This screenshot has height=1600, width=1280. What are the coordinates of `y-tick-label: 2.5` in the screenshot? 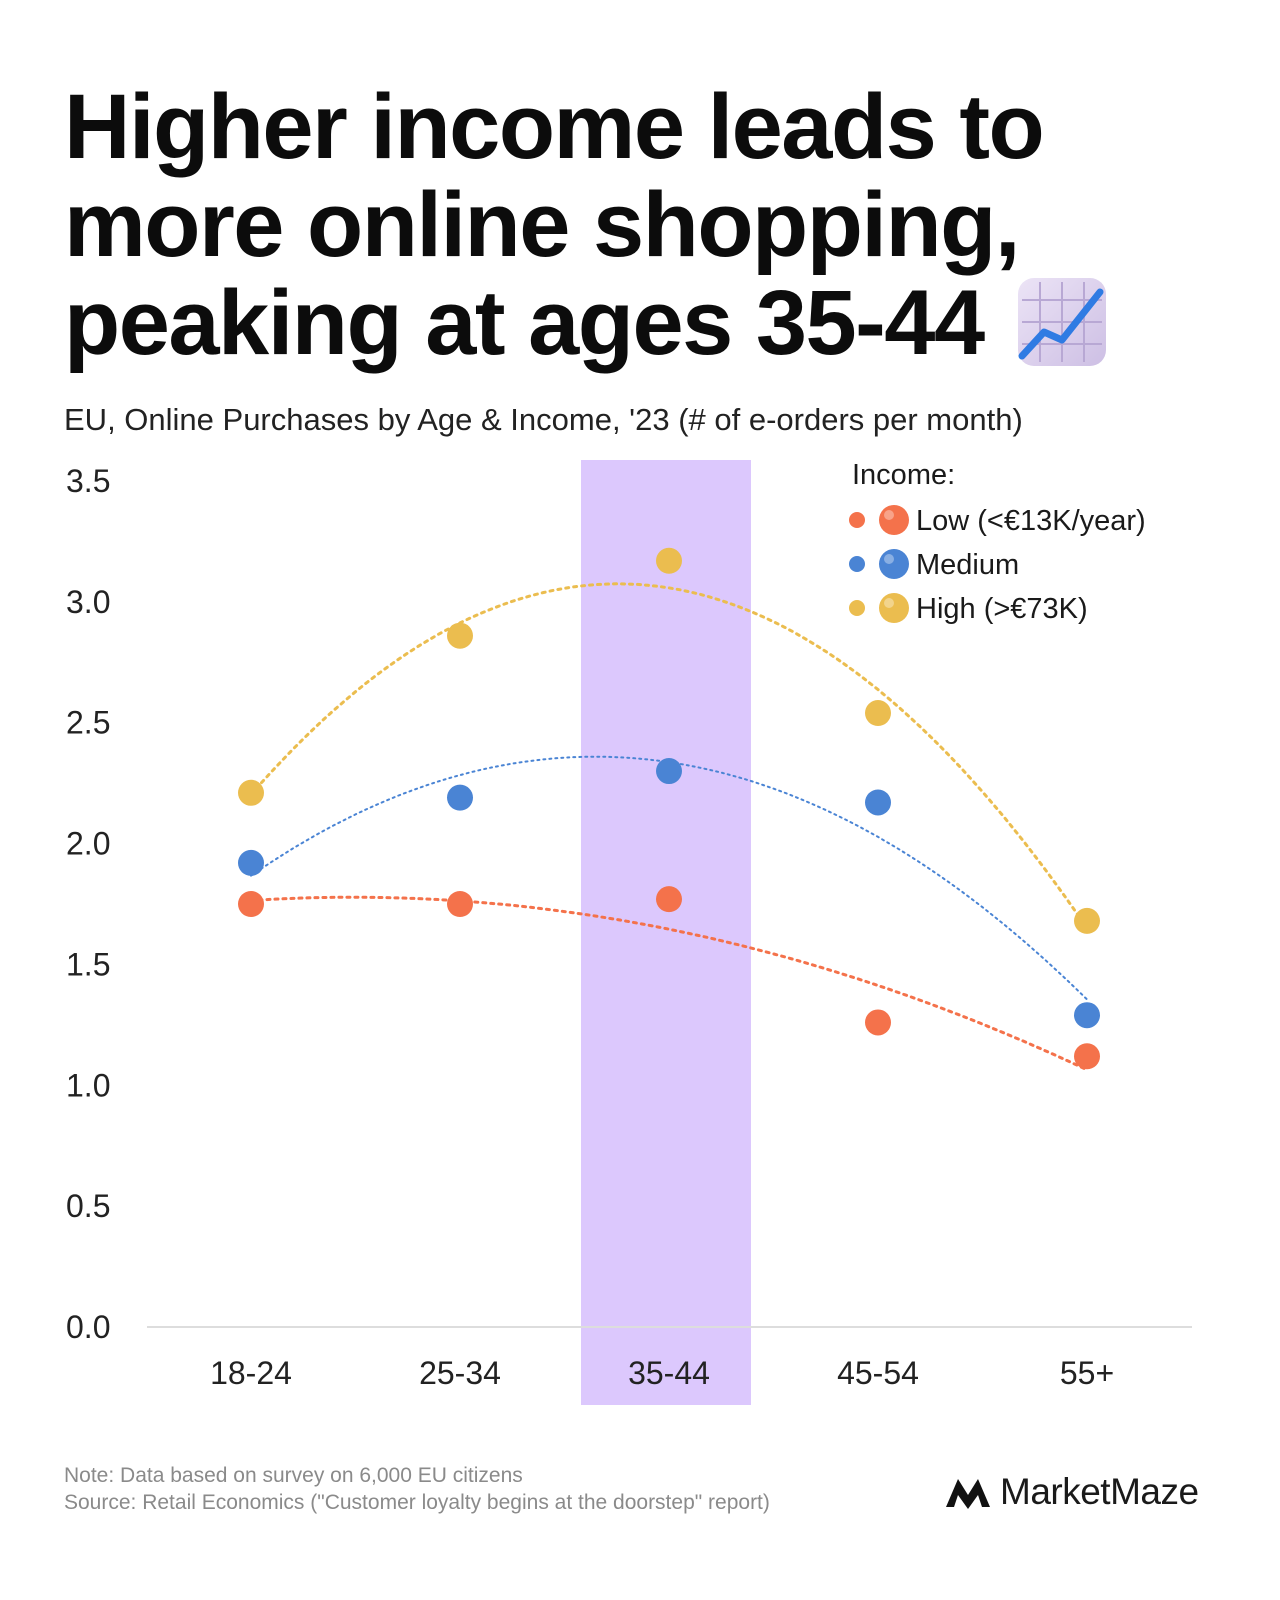 It's located at (88, 723).